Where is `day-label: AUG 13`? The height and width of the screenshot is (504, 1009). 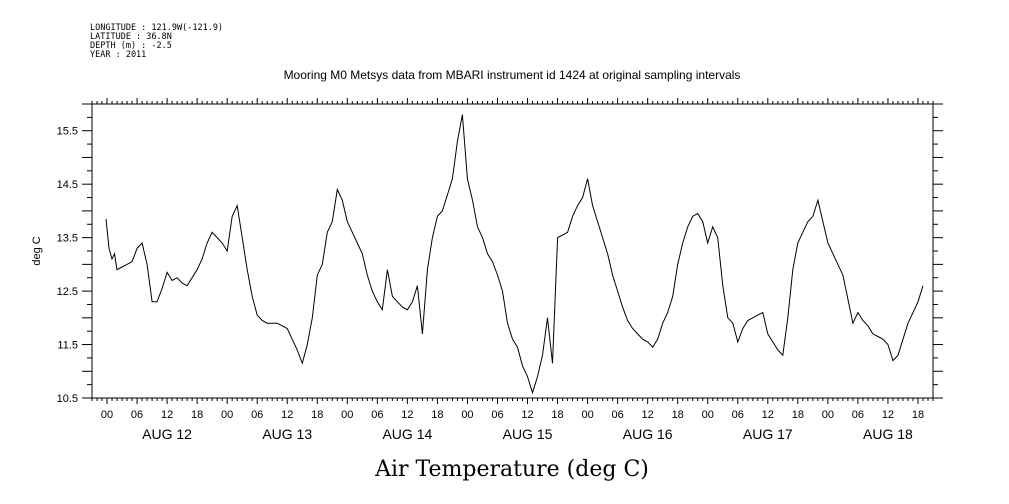
day-label: AUG 13 is located at coordinates (287, 434).